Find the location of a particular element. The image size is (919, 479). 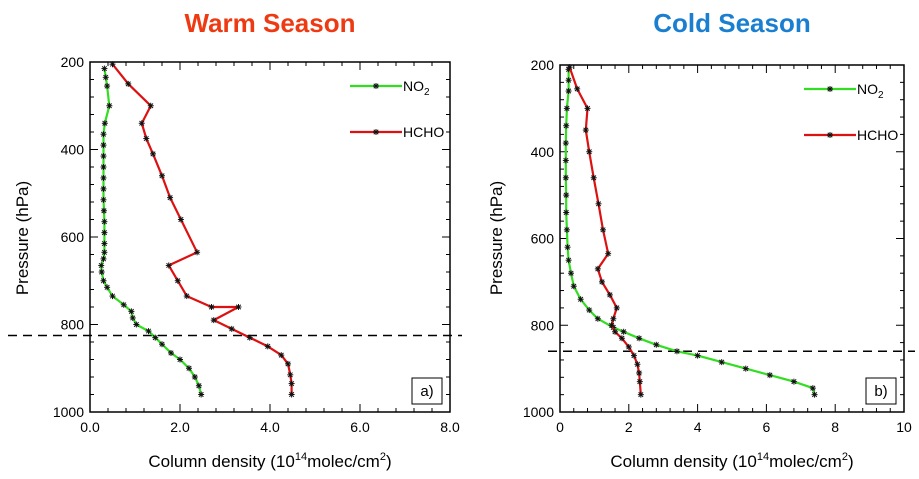

warm-season-xlabel-sup1: 14 is located at coordinates (301, 457).